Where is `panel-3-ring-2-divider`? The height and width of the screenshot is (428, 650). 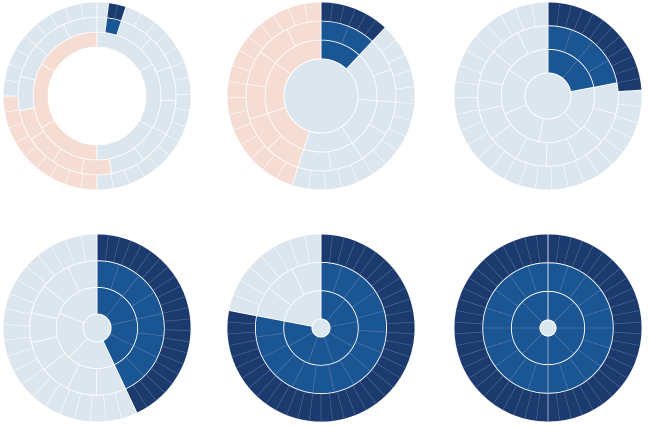
panel-3-ring-2-divider is located at coordinates (598, 66).